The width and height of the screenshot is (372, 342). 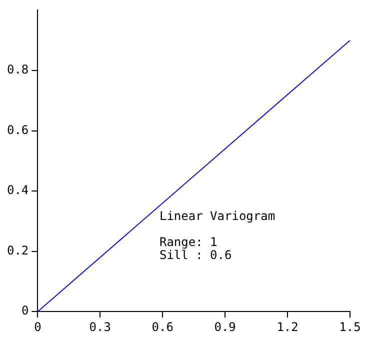 What do you see at coordinates (163, 327) in the screenshot?
I see `x-tick-label: 0.6` at bounding box center [163, 327].